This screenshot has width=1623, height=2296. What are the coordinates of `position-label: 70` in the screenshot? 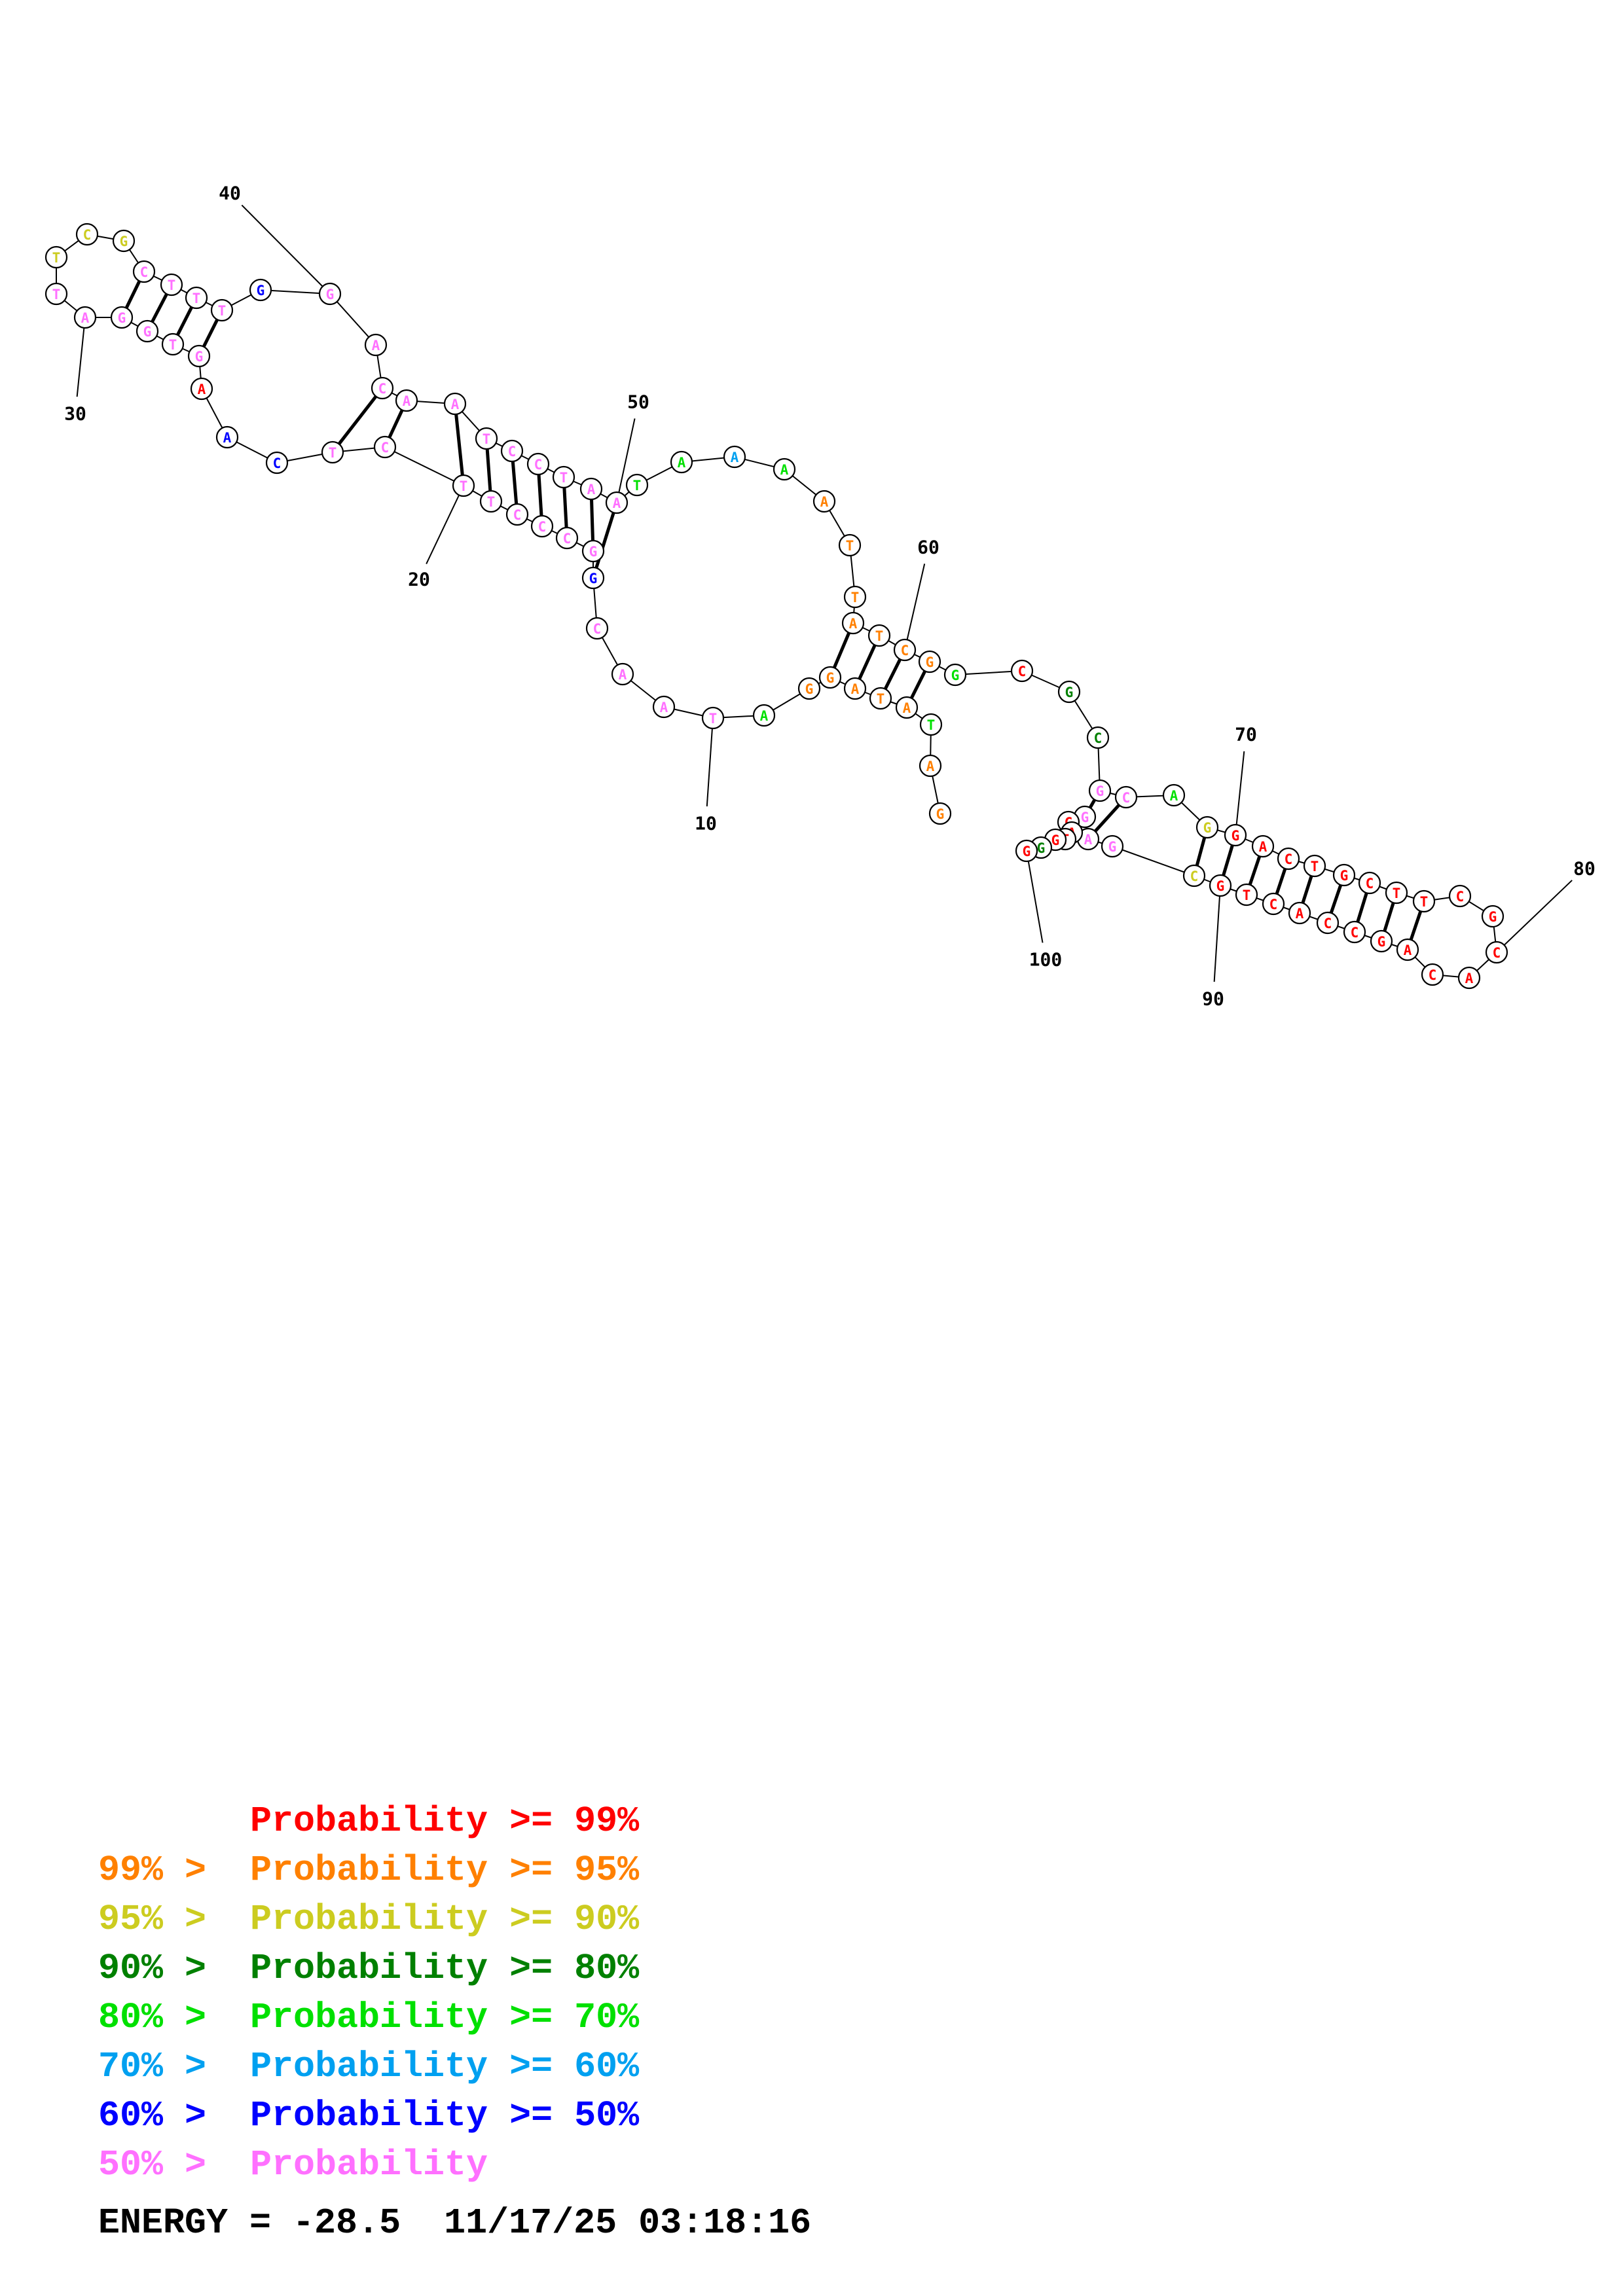 It's located at (1246, 734).